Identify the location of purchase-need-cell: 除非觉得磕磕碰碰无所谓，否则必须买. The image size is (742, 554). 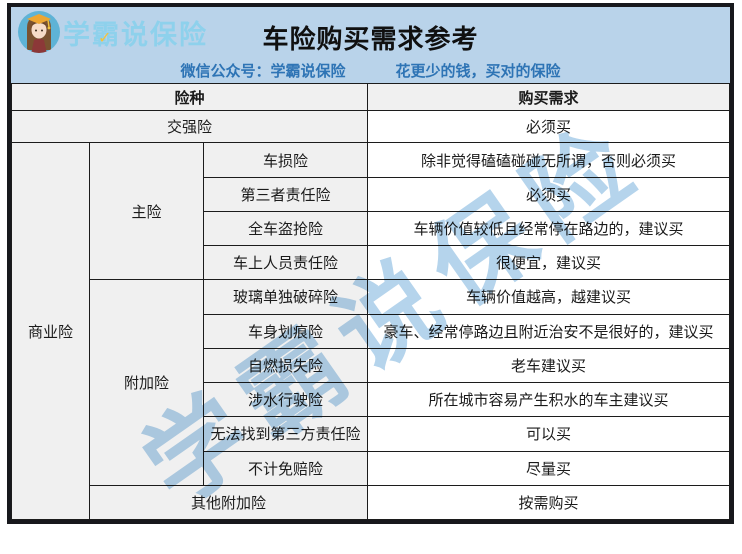
(548, 160).